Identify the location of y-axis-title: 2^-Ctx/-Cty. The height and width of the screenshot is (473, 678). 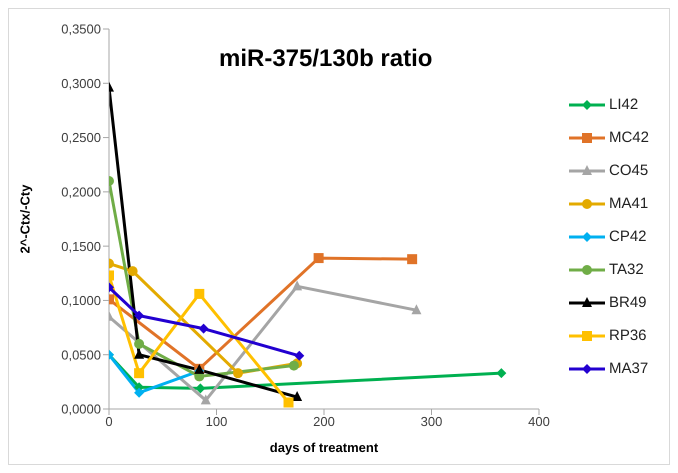
(25, 219).